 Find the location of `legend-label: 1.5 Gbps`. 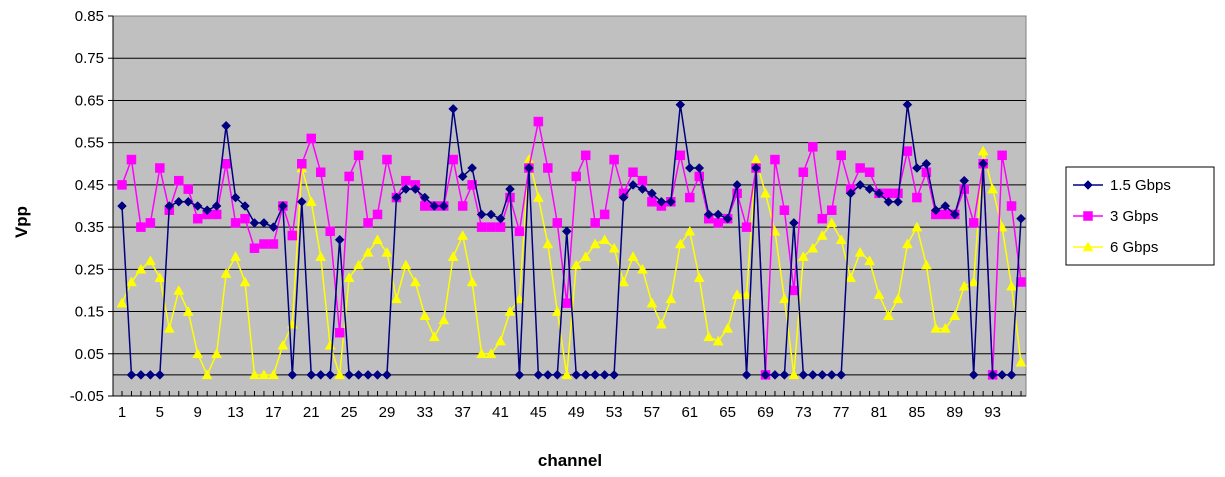

legend-label: 1.5 Gbps is located at coordinates (1140, 185).